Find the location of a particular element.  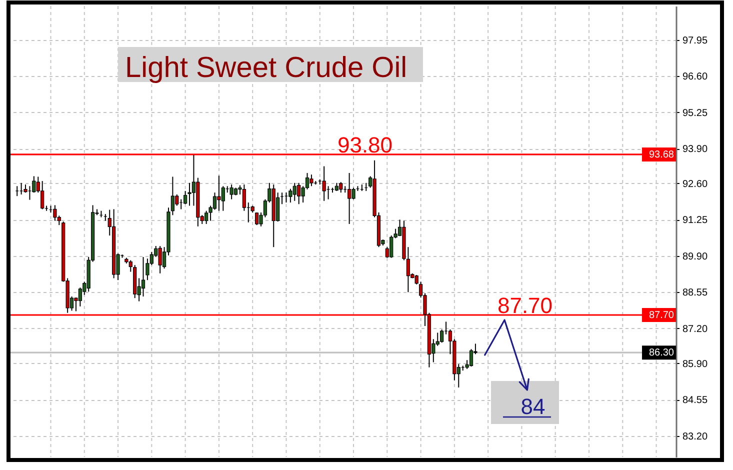

y-tick-label: 87.20 is located at coordinates (695, 329).